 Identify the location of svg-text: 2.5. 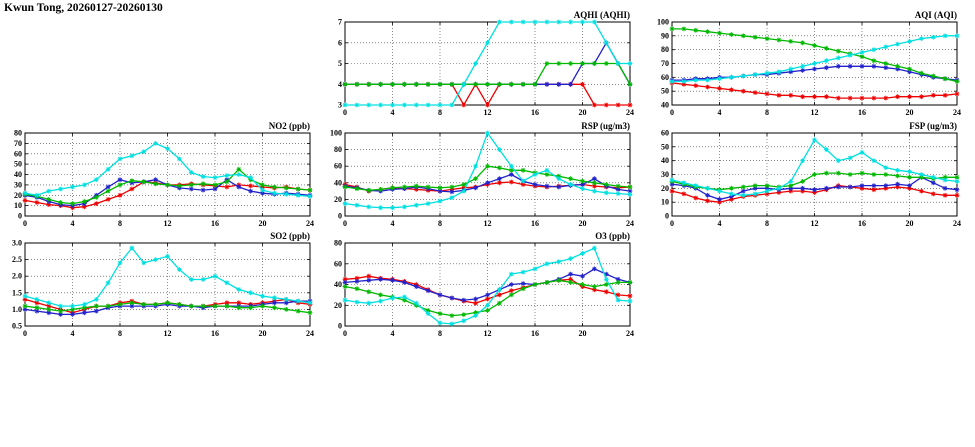
(17, 259).